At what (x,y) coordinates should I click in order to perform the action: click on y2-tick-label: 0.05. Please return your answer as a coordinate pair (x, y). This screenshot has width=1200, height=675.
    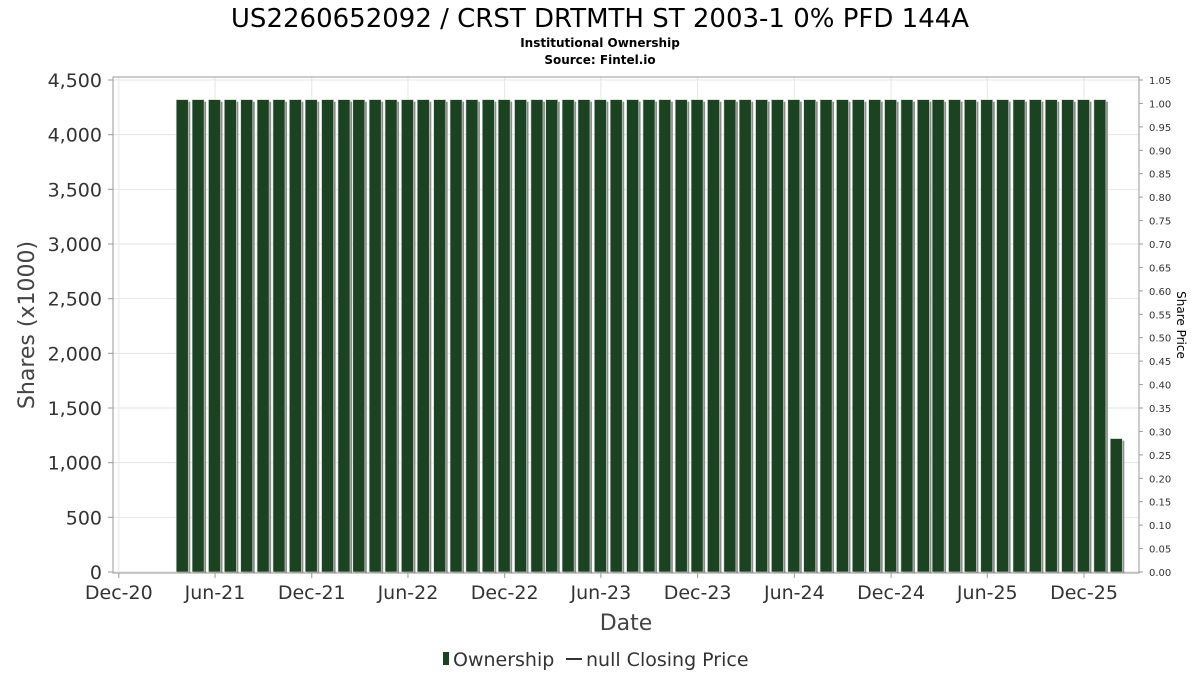
    Looking at the image, I should click on (1160, 550).